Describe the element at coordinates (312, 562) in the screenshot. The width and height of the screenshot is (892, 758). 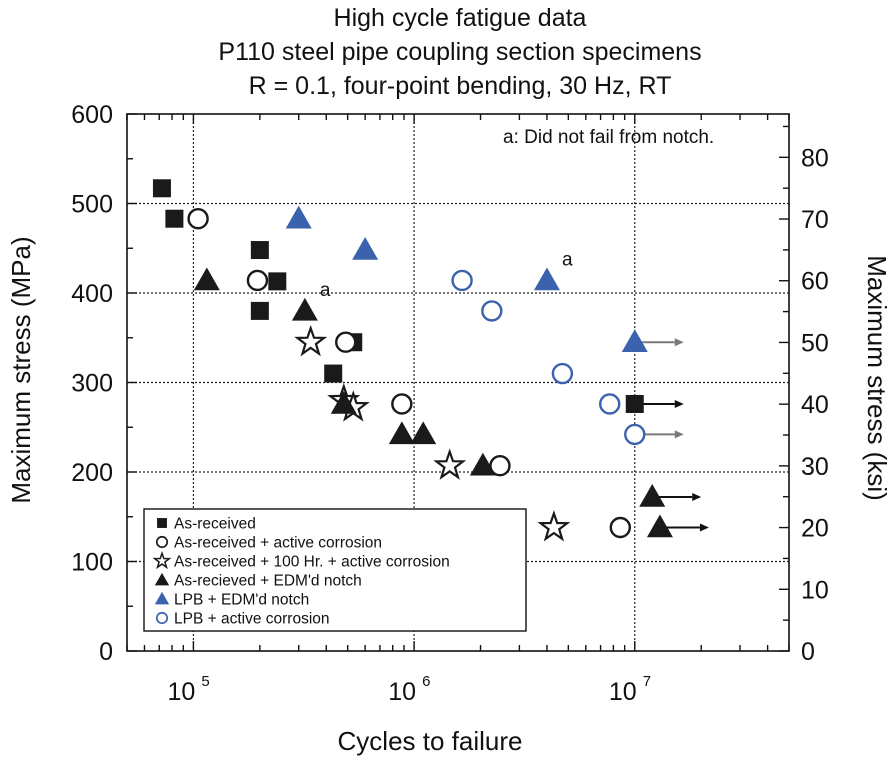
I see `legend-label: As-received + 100 Hr. + active corrosion` at that location.